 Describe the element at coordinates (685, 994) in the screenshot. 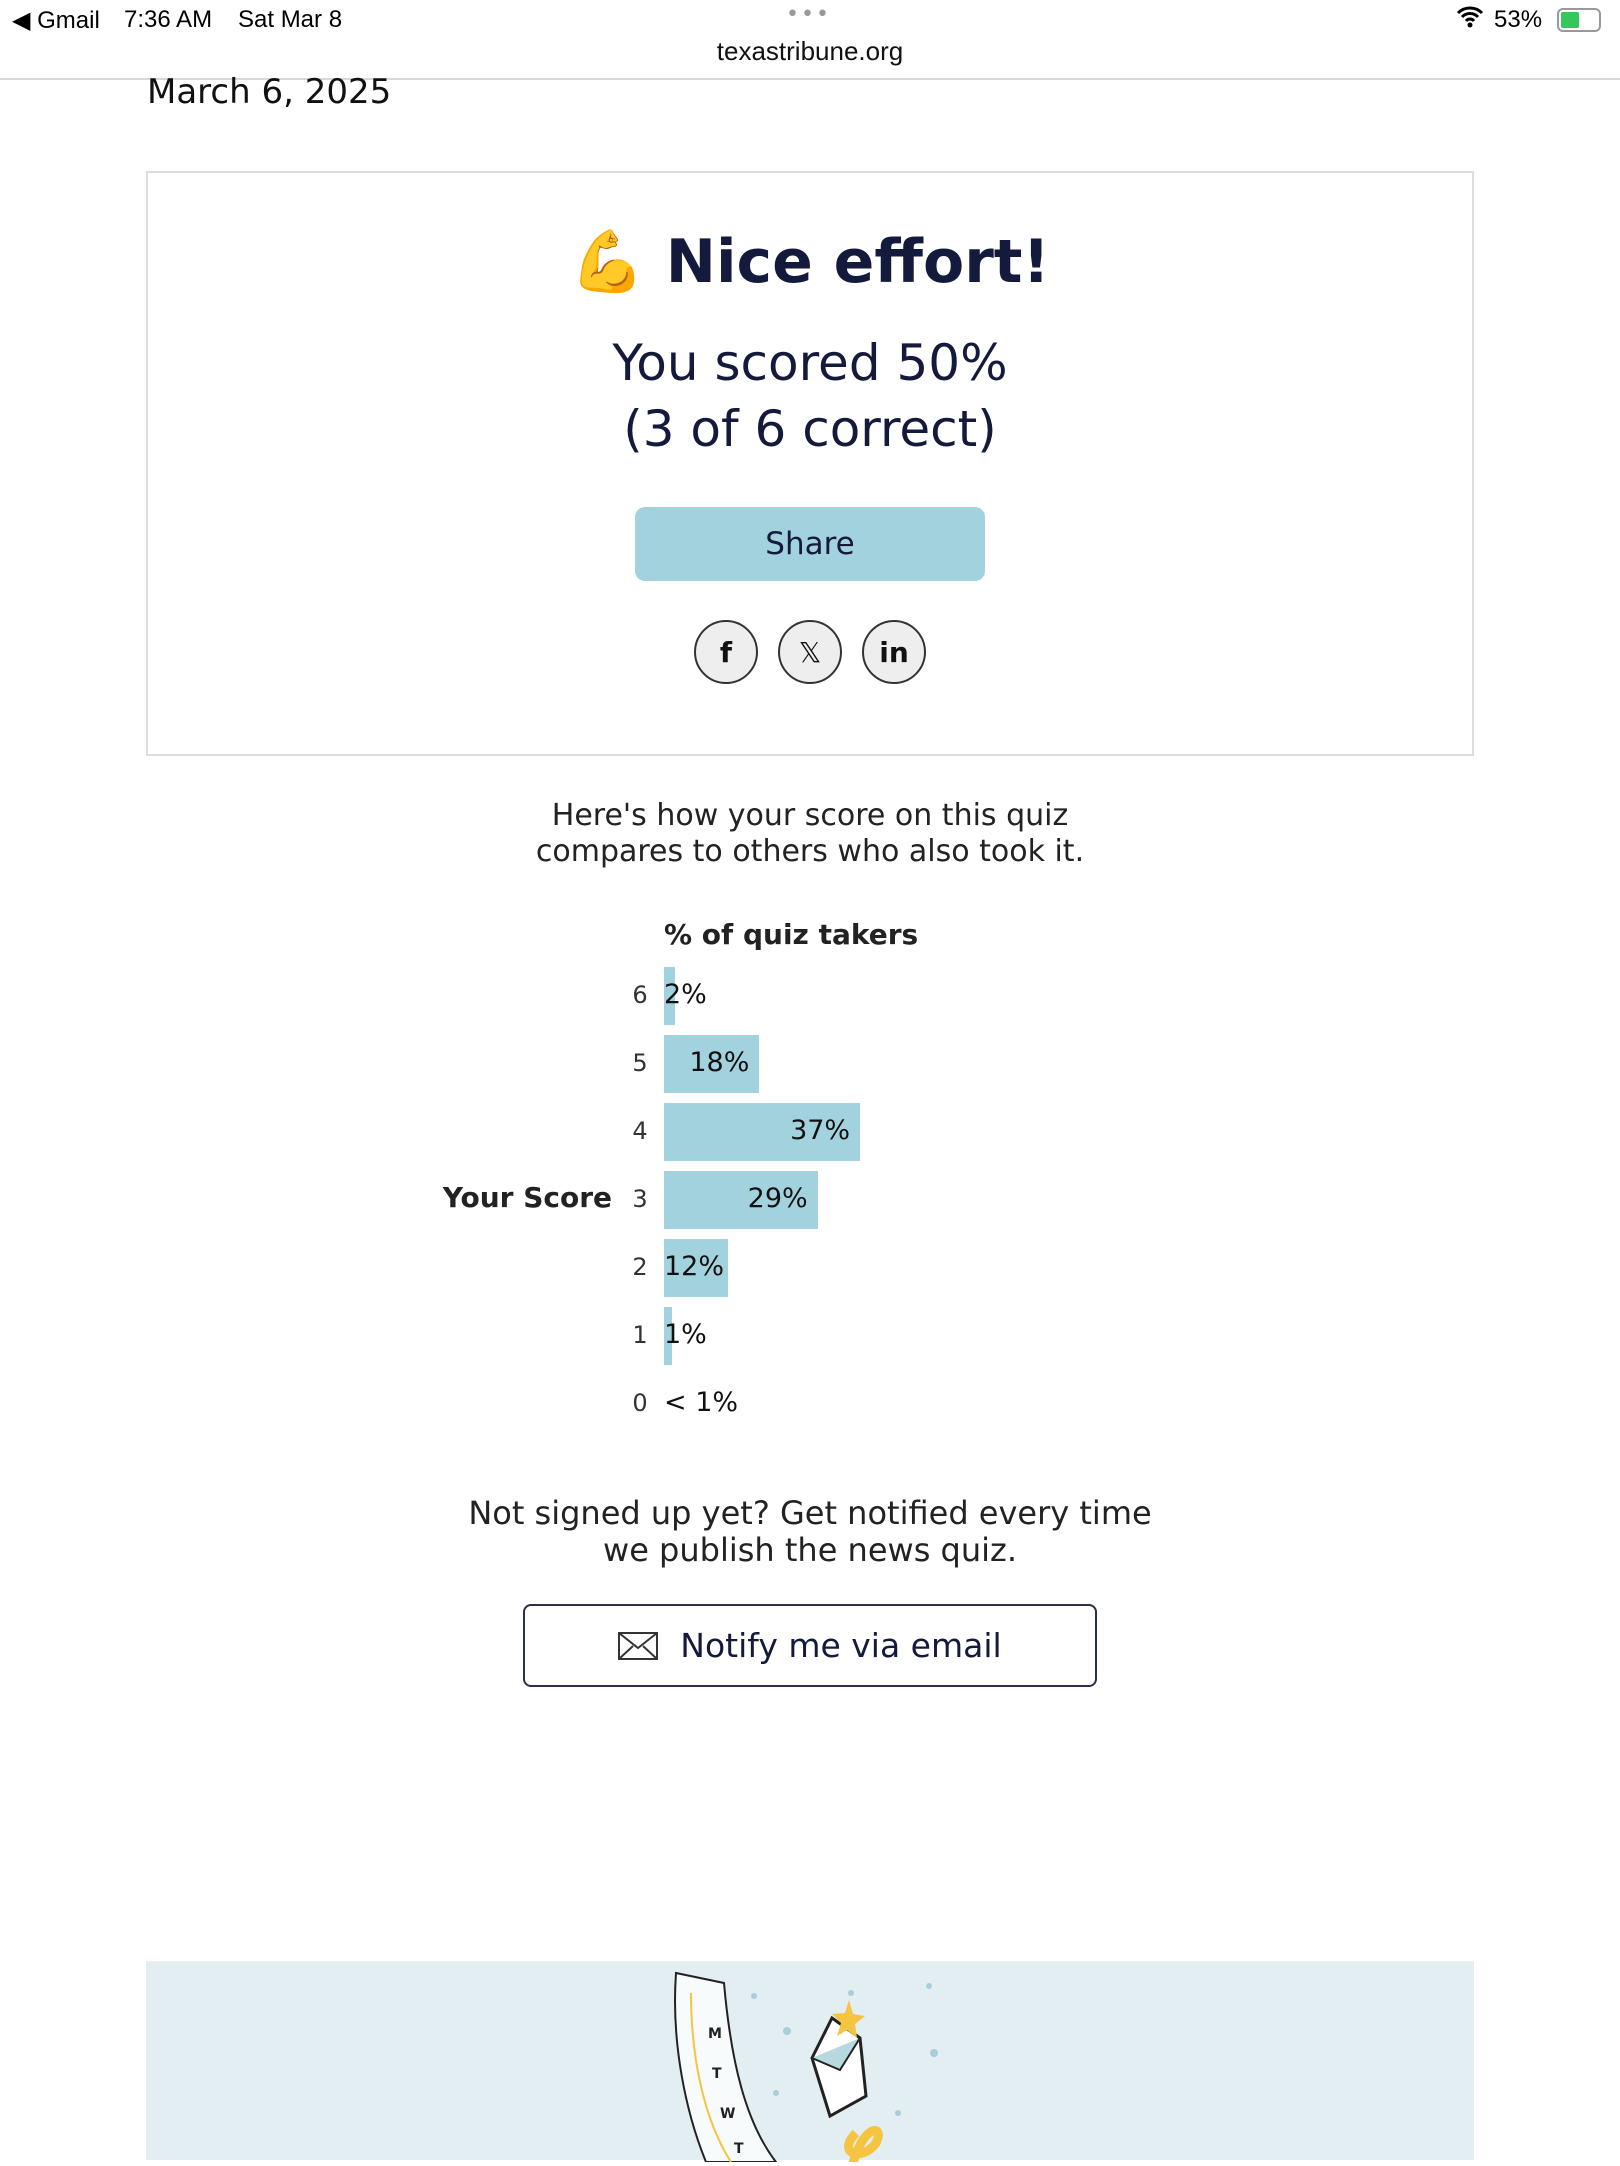

I see `value-label-6: 2%` at that location.